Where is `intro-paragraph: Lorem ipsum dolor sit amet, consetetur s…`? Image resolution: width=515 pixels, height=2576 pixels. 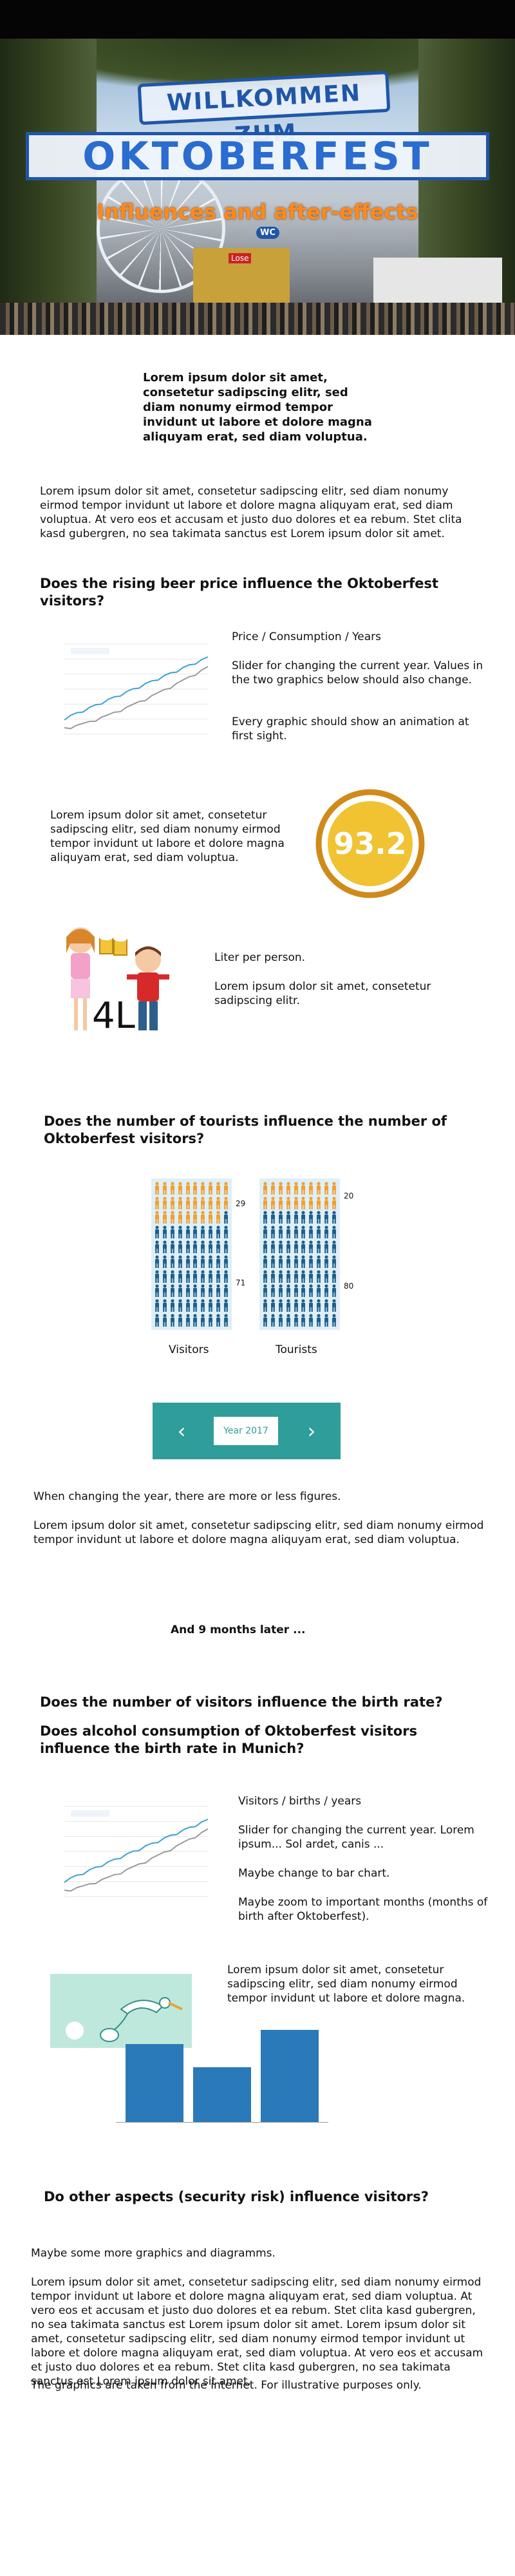
intro-paragraph: Lorem ipsum dolor sit amet, consetetur s… is located at coordinates (251, 512).